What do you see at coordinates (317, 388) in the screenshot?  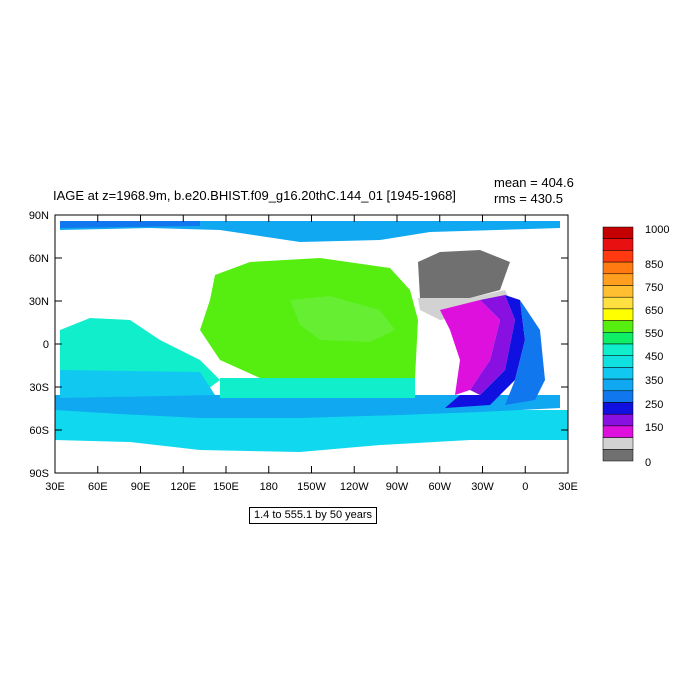 I see `pacific-south` at bounding box center [317, 388].